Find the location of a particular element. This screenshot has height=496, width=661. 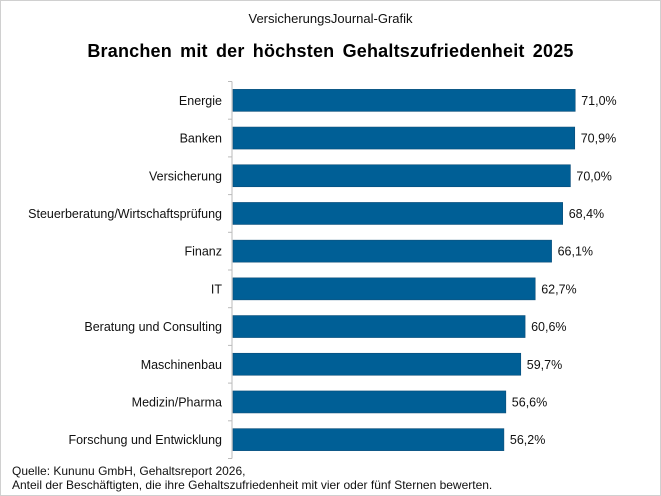

chart-subtitle: VersicherungsJournal-Grafik is located at coordinates (330, 18).